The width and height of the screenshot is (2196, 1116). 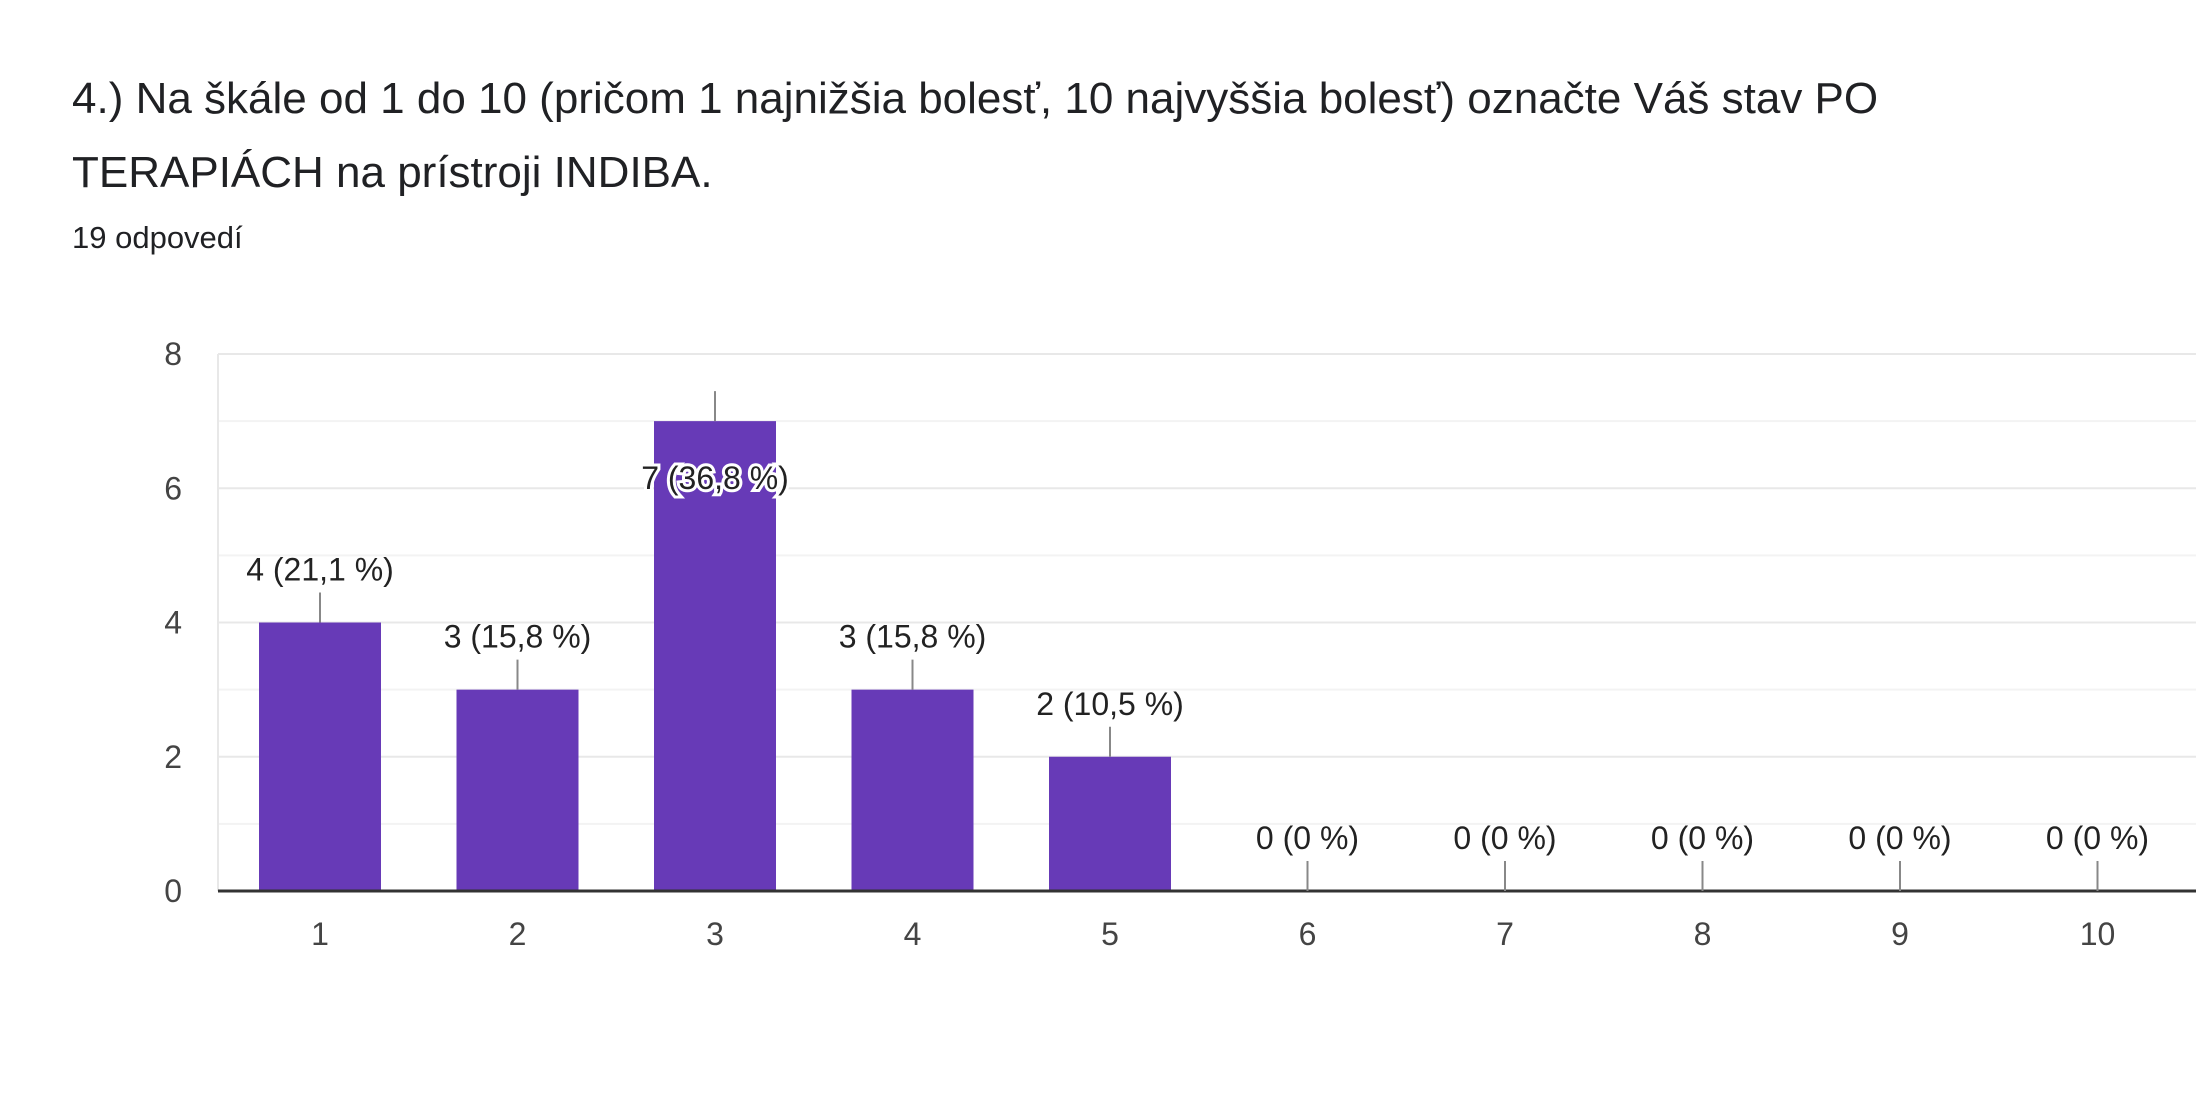 I want to click on x-tick-label: 3, so click(x=715, y=934).